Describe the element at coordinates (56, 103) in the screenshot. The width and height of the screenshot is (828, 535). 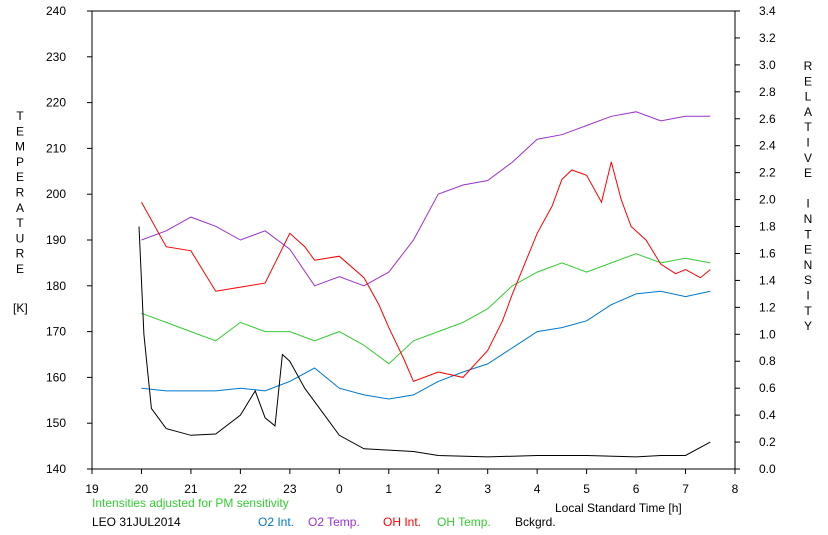
I see `left-tick-label: 220` at that location.